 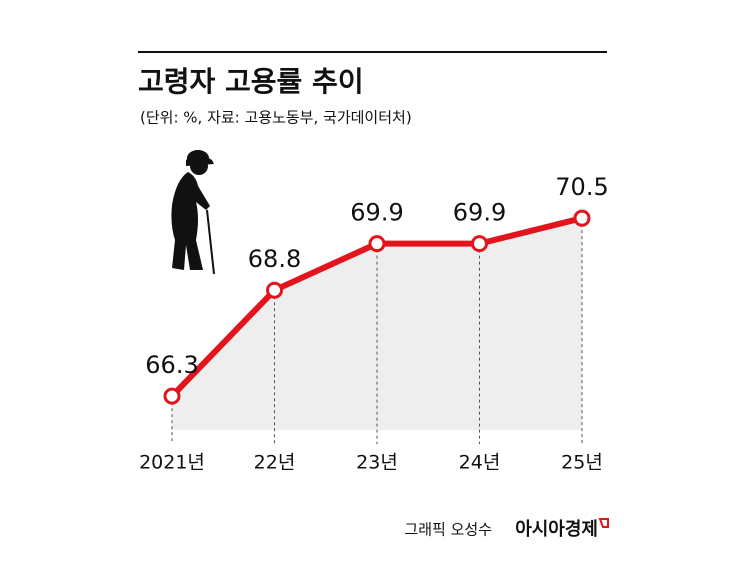 What do you see at coordinates (251, 81) in the screenshot?
I see `chart-title: 고령자 고용률 추이` at bounding box center [251, 81].